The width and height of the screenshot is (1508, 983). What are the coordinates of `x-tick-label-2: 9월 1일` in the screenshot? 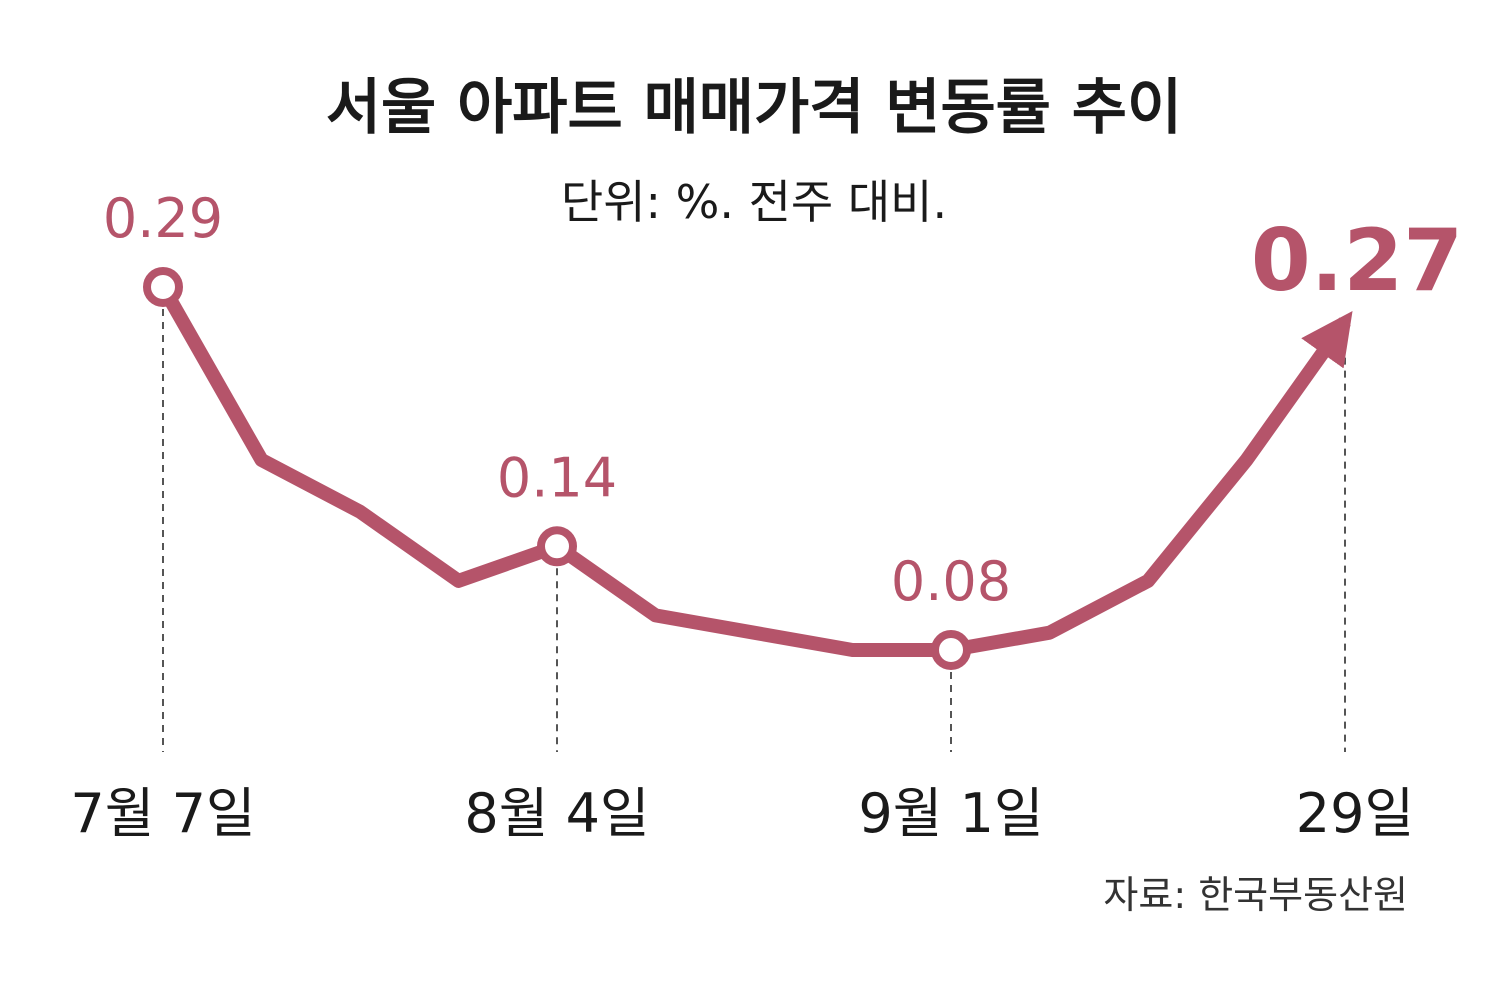 It's located at (950, 813).